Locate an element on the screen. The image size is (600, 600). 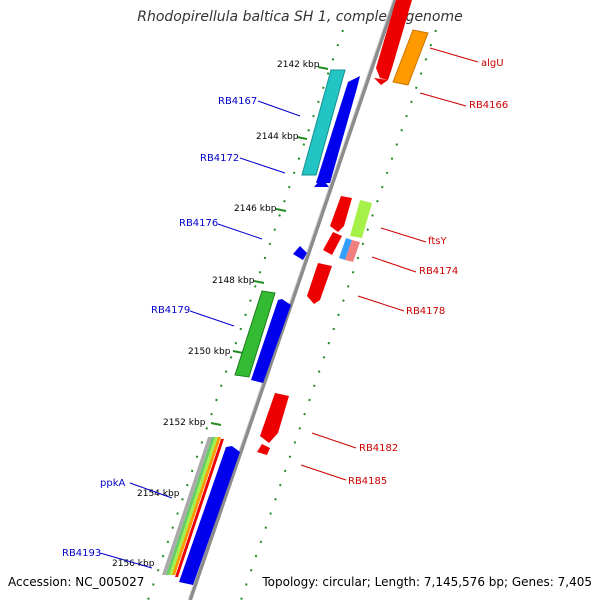
gene-ppka-stripe-green is located at coordinates (190, 506).